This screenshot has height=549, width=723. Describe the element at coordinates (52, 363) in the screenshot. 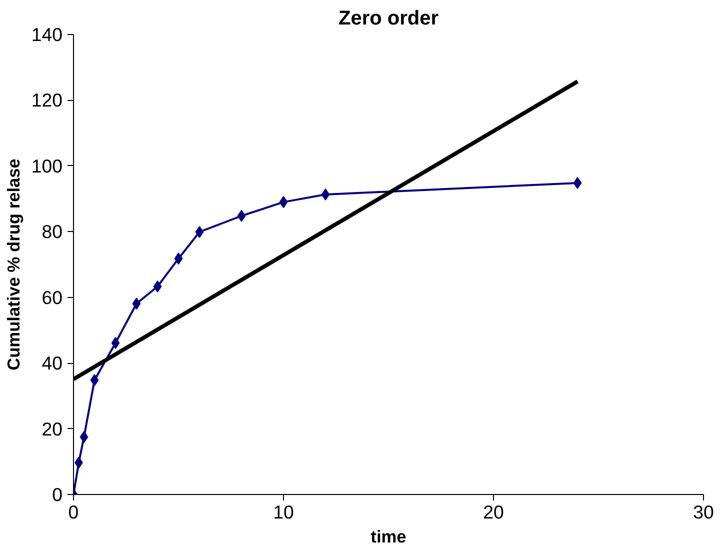

I see `y-tick-label: 40` at that location.